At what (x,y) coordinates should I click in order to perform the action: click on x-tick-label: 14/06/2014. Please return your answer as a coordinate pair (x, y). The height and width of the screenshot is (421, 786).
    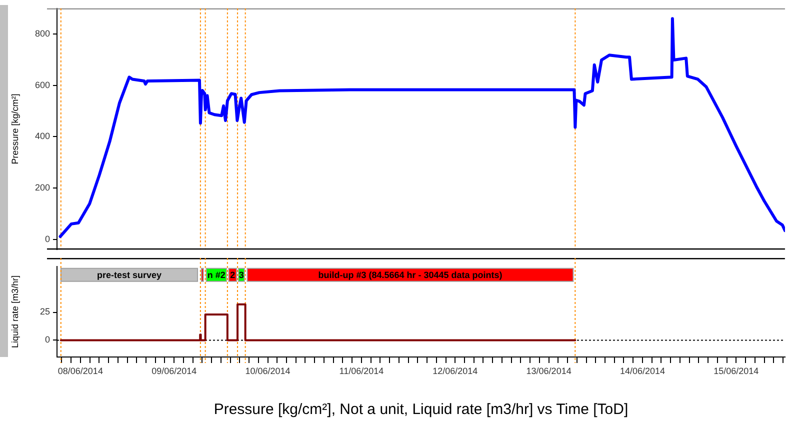
    Looking at the image, I should click on (643, 371).